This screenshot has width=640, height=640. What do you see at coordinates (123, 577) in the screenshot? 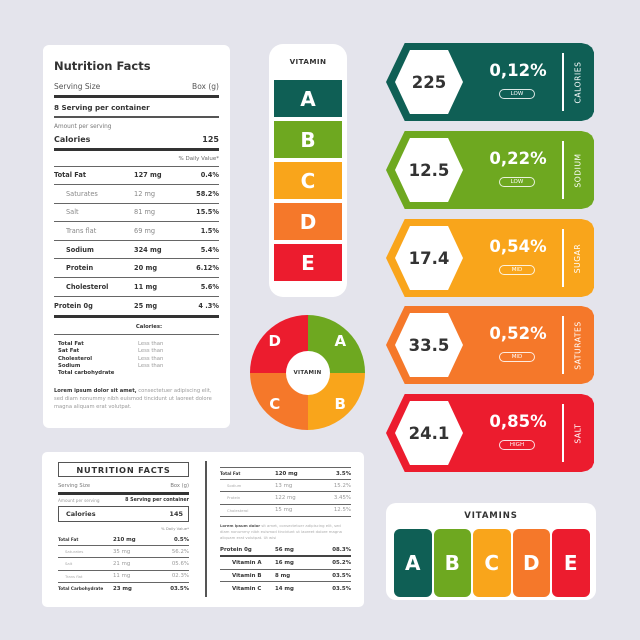
I see `table-row: Trans flat 11 mg 02.3%` at bounding box center [123, 577].